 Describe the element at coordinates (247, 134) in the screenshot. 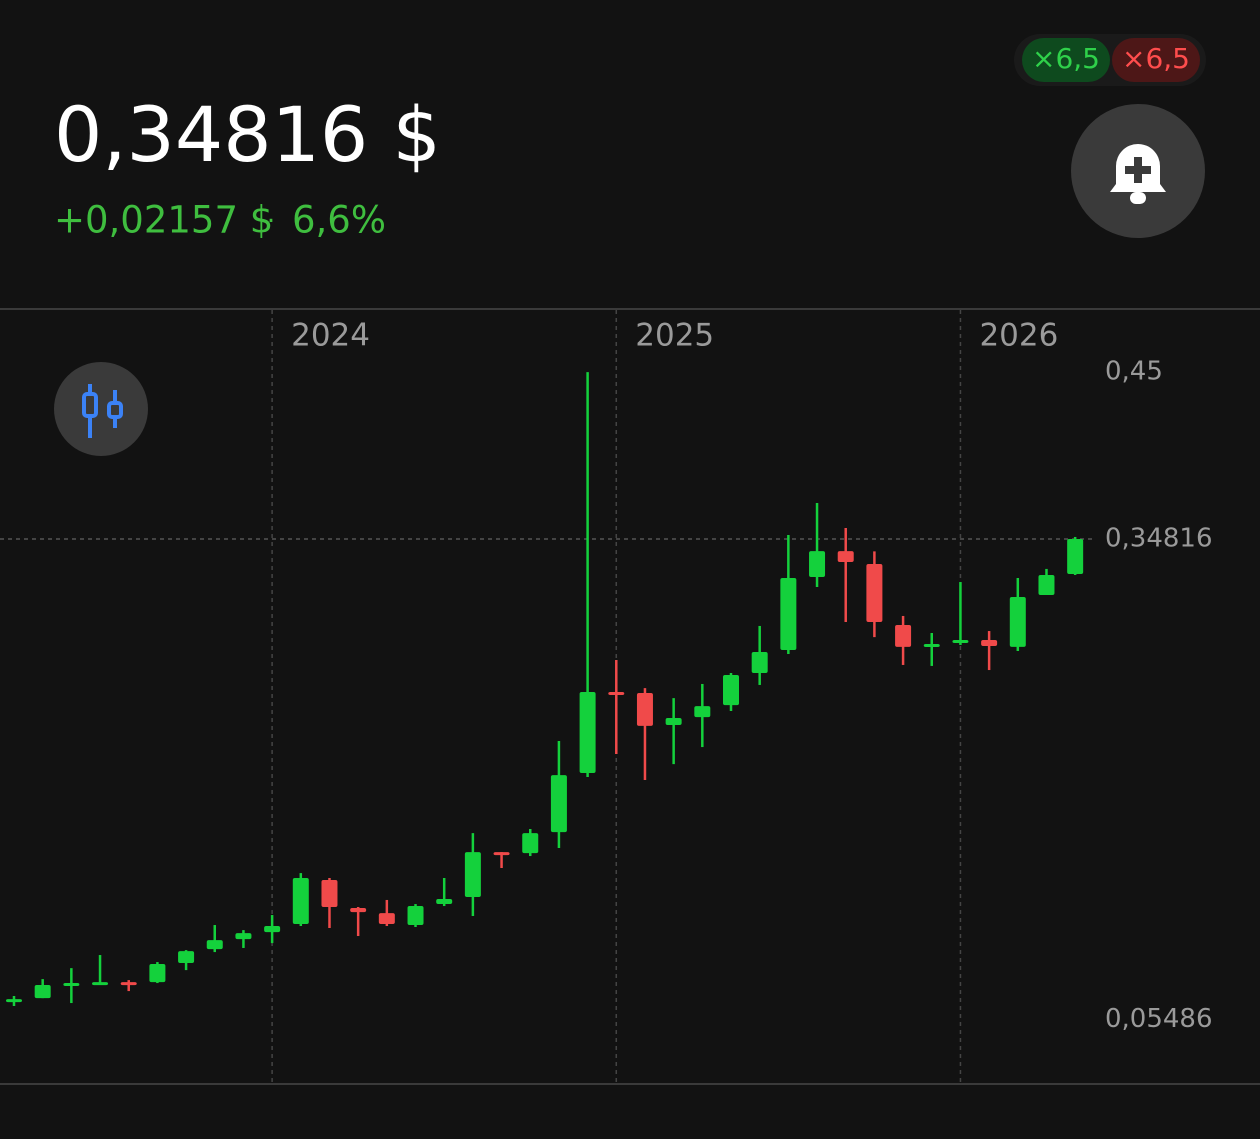

I see `price: 0,34816 $` at that location.